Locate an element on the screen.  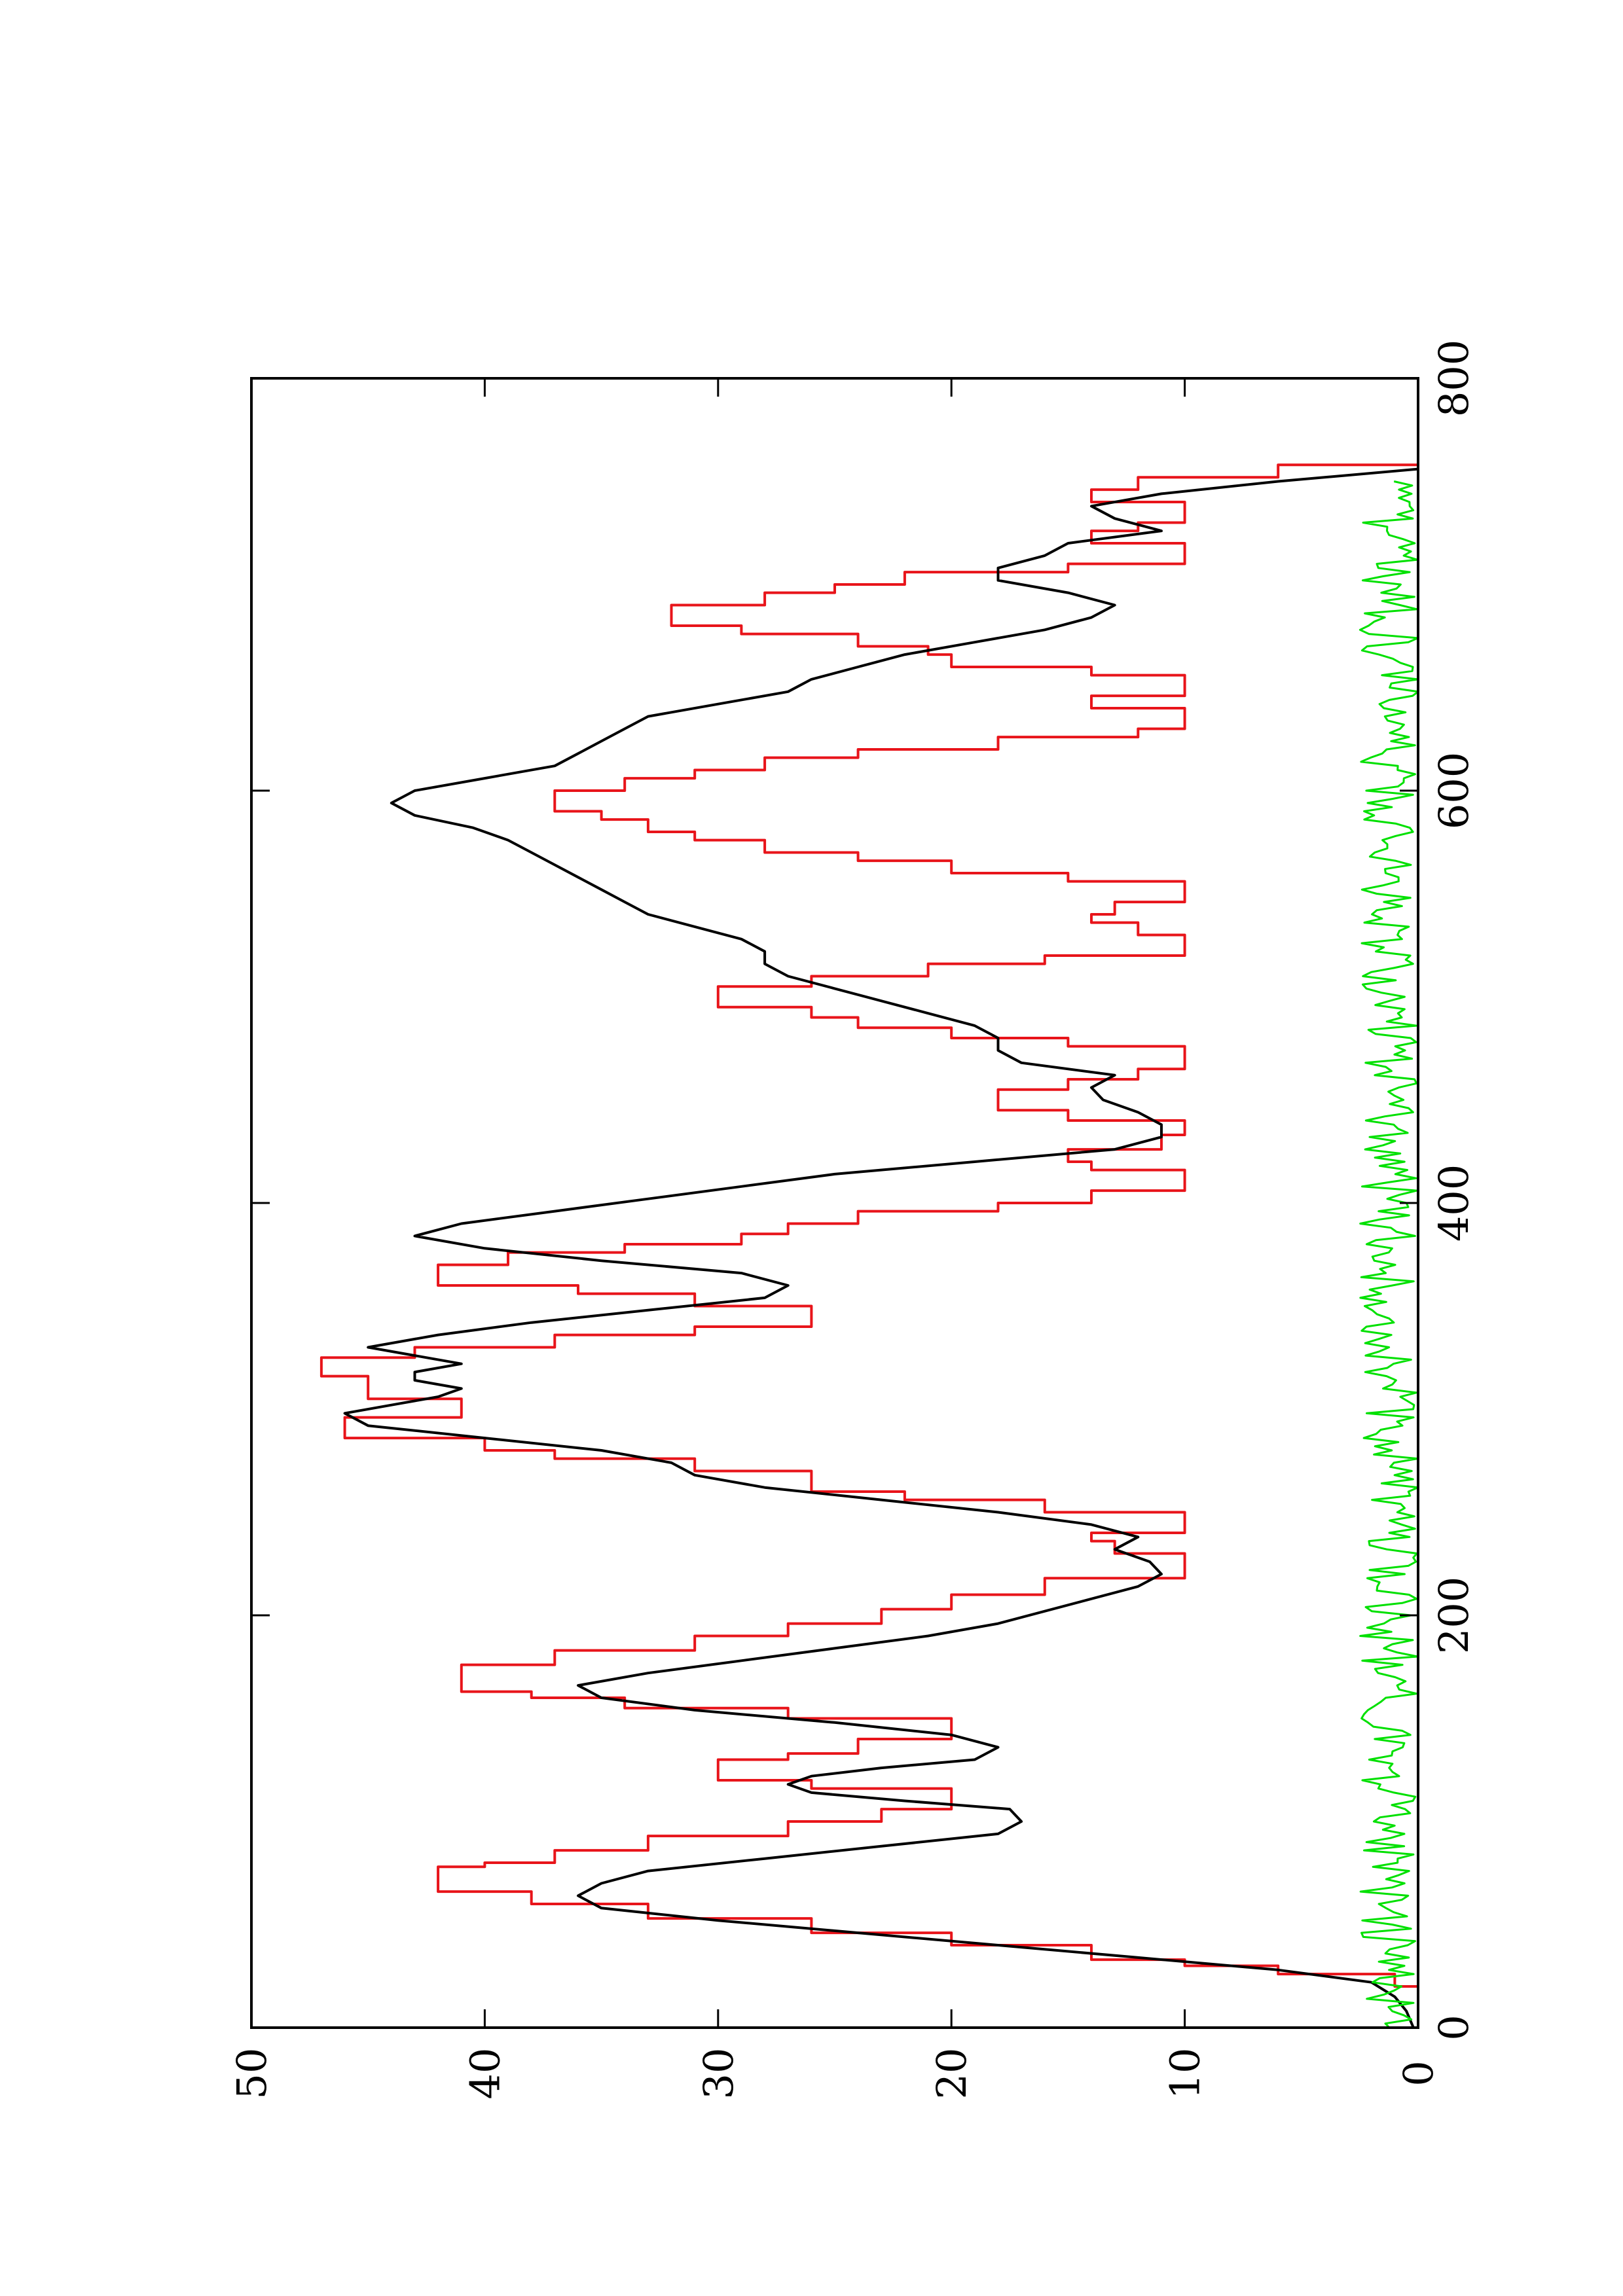
x-tick-label: 0 is located at coordinates (1454, 2027).